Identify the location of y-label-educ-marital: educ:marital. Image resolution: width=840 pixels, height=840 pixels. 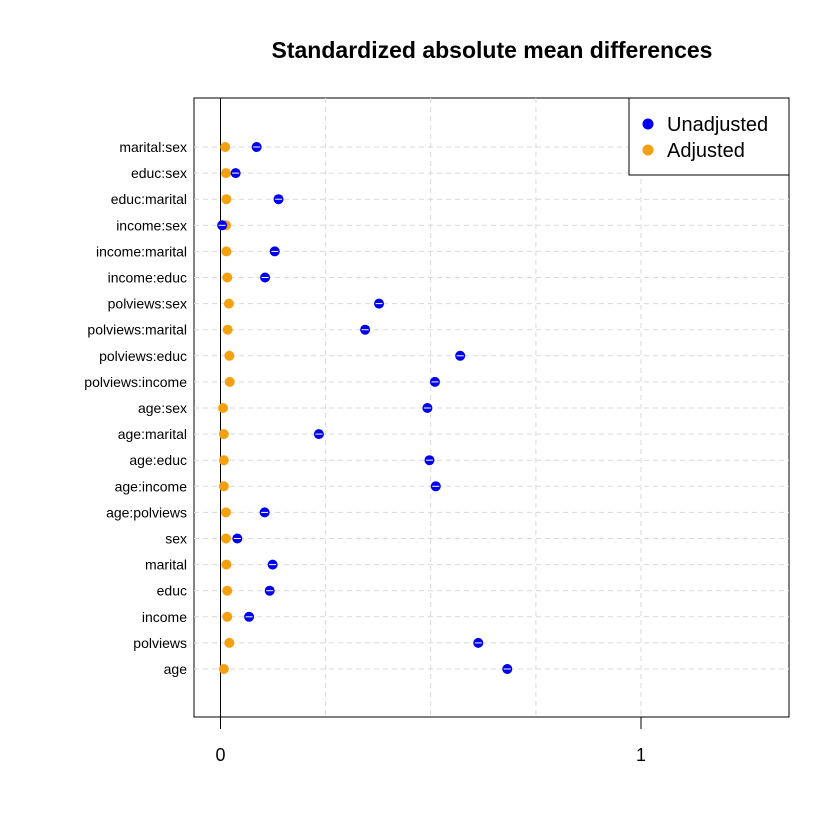
(149, 199).